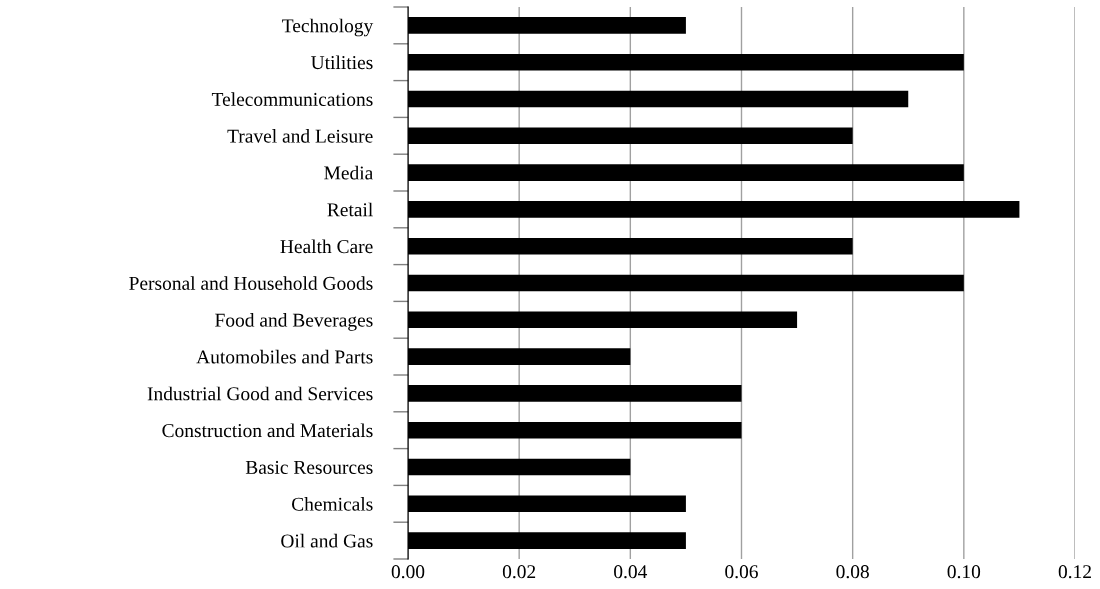  What do you see at coordinates (284, 356) in the screenshot?
I see `y-tick-label: Automobiles and Parts` at bounding box center [284, 356].